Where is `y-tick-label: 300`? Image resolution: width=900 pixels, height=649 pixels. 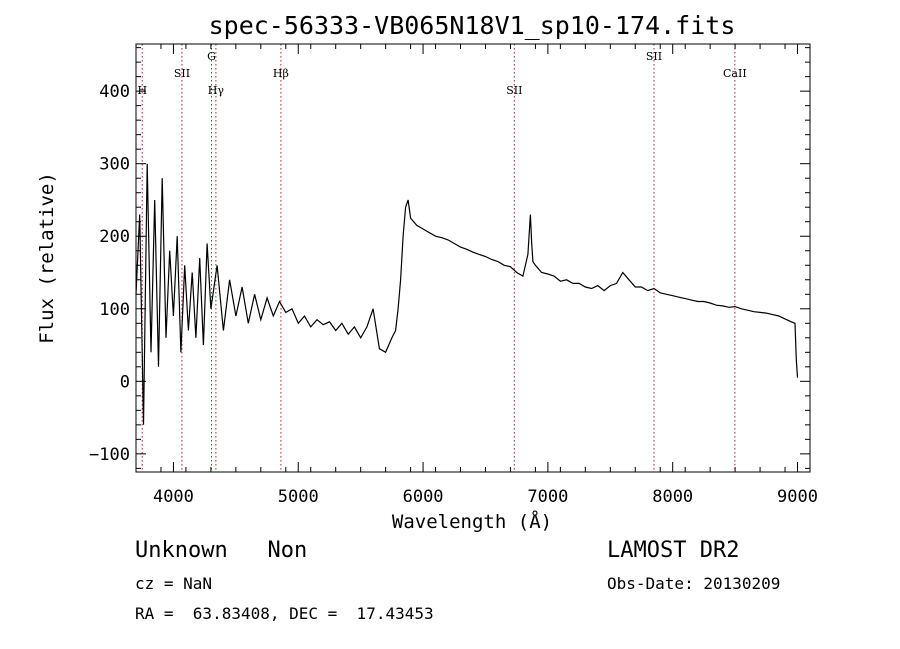
y-tick-label: 300 is located at coordinates (114, 165).